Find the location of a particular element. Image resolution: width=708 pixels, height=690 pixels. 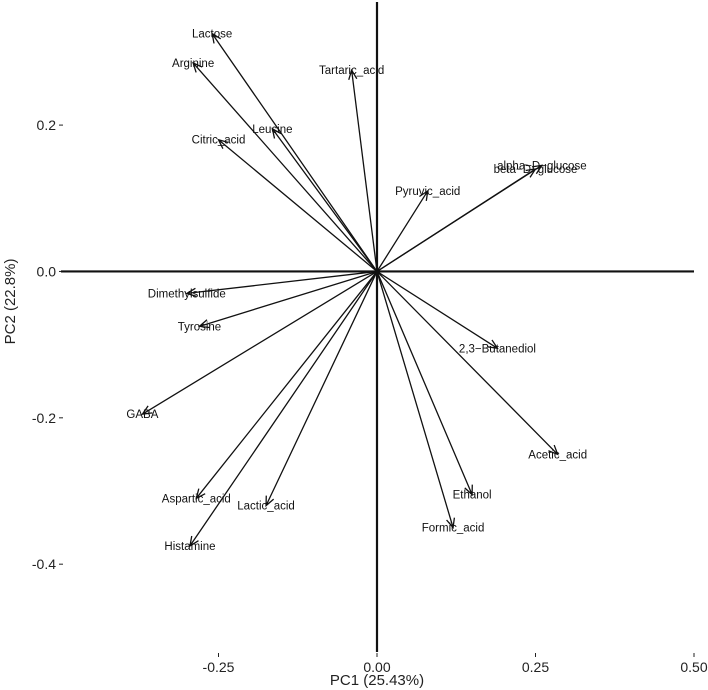

y-tick-label: 0.0 is located at coordinates (47, 271).